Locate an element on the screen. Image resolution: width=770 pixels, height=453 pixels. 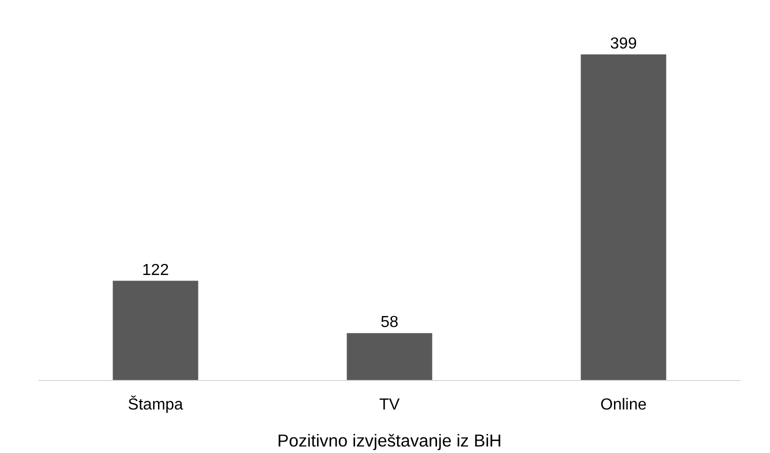
x-tick-label: TV is located at coordinates (389, 405).